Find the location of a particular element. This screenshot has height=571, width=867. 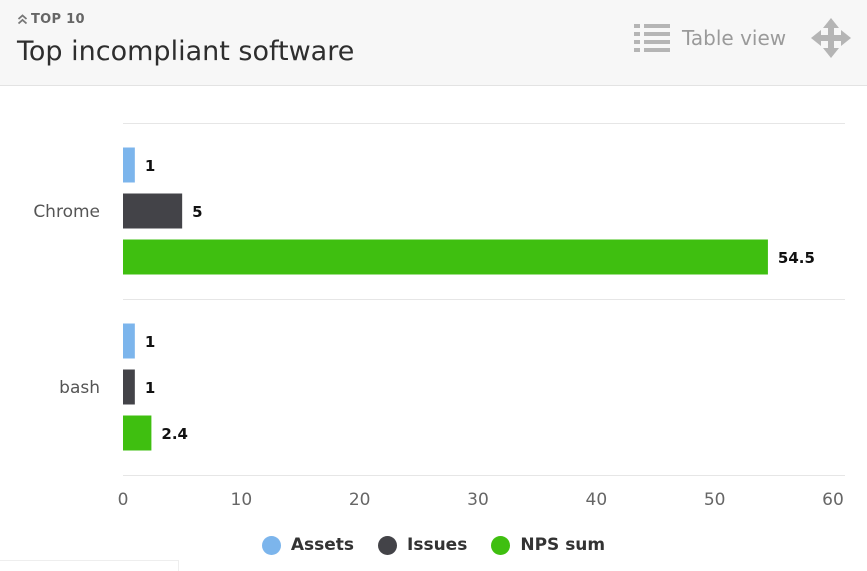

category-label: Chrome is located at coordinates (66, 212).